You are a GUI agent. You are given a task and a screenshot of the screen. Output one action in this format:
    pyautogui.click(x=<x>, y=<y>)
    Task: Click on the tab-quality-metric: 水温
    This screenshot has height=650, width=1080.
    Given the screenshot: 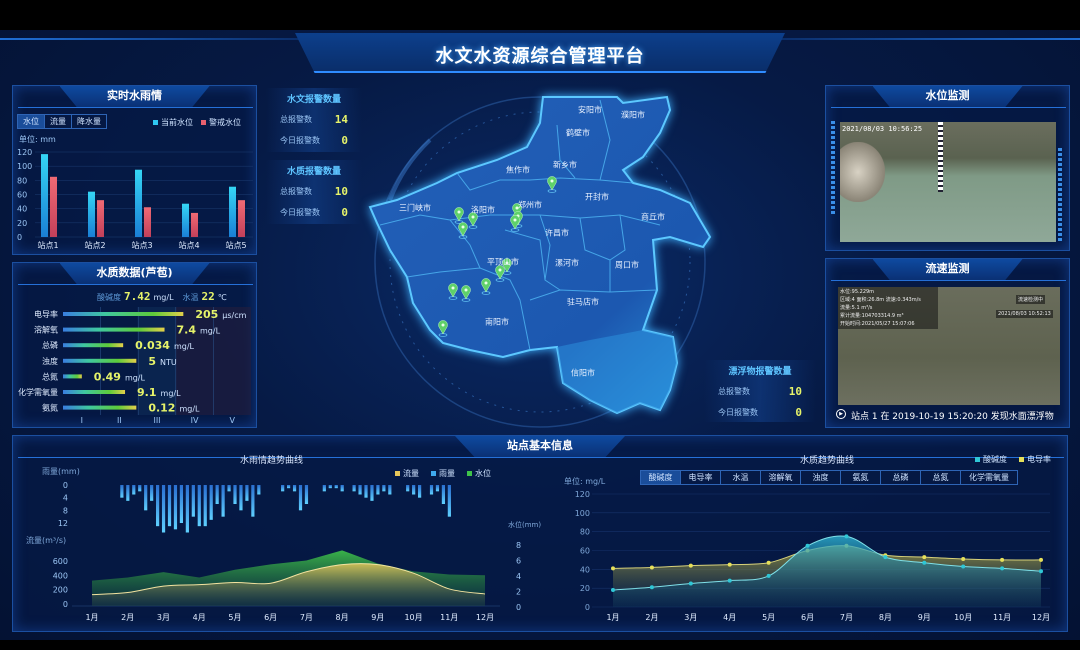 What is the action you would take?
    pyautogui.click(x=741, y=477)
    